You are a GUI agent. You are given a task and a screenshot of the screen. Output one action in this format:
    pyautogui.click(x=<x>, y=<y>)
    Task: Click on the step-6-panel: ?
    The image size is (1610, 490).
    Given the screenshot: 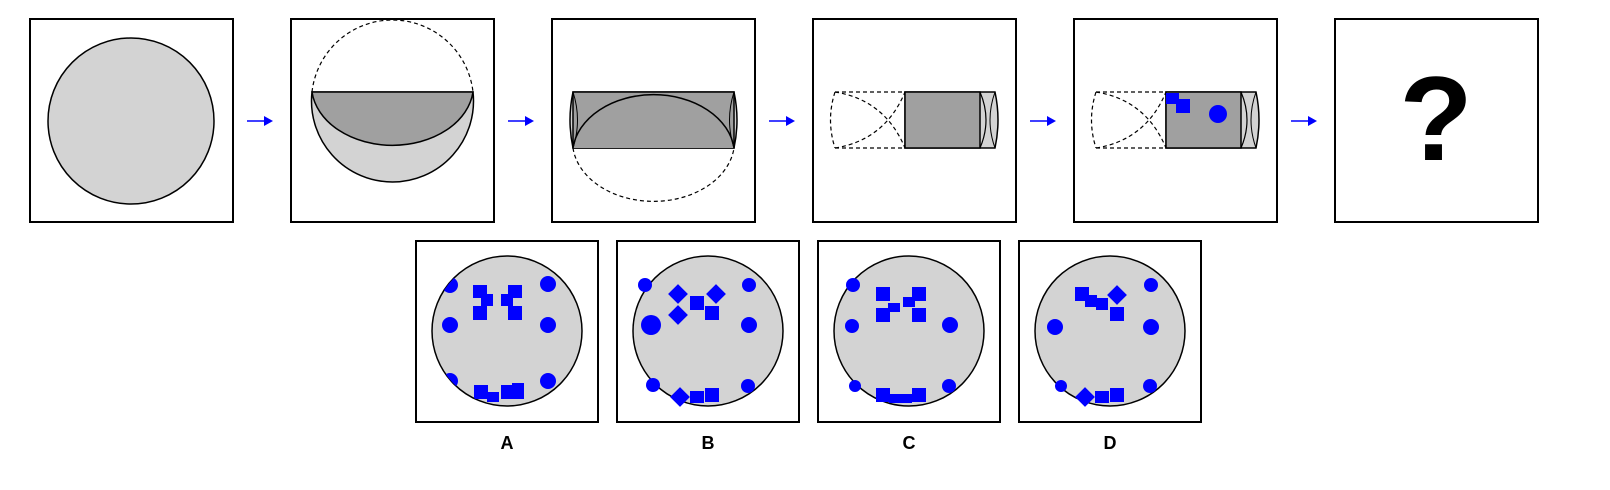 What is the action you would take?
    pyautogui.click(x=1436, y=120)
    